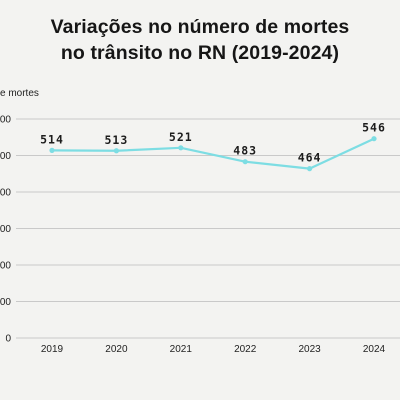 The width and height of the screenshot is (400, 400). I want to click on x-tick-label: 2021, so click(181, 349).